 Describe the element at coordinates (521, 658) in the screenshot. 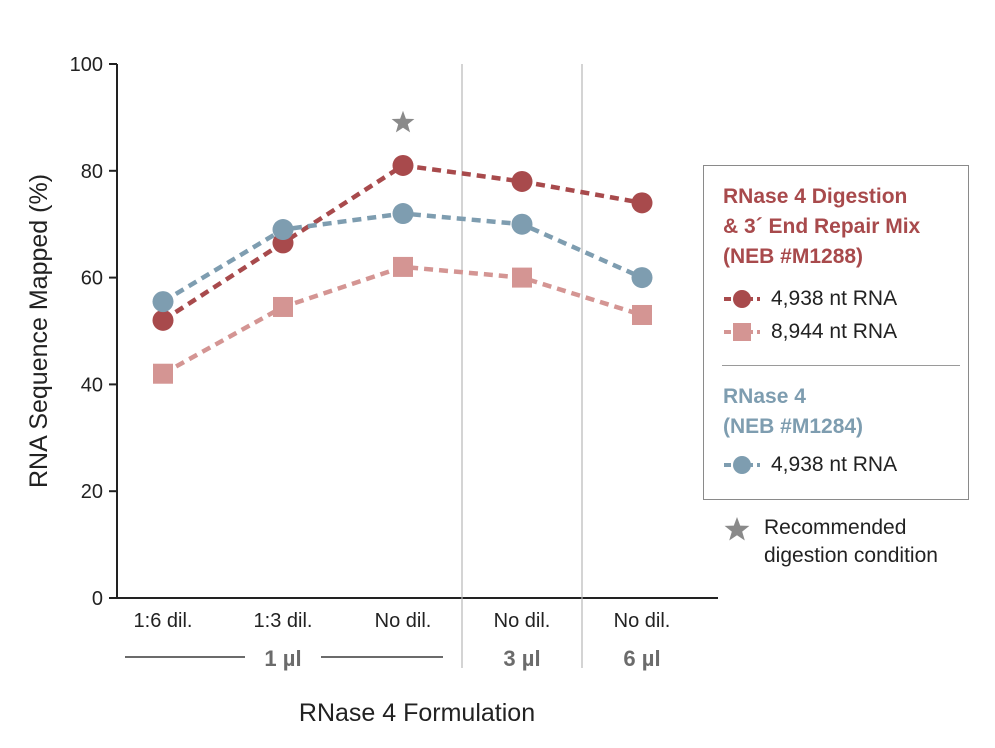

I see `x-group-label: 3 µl` at that location.